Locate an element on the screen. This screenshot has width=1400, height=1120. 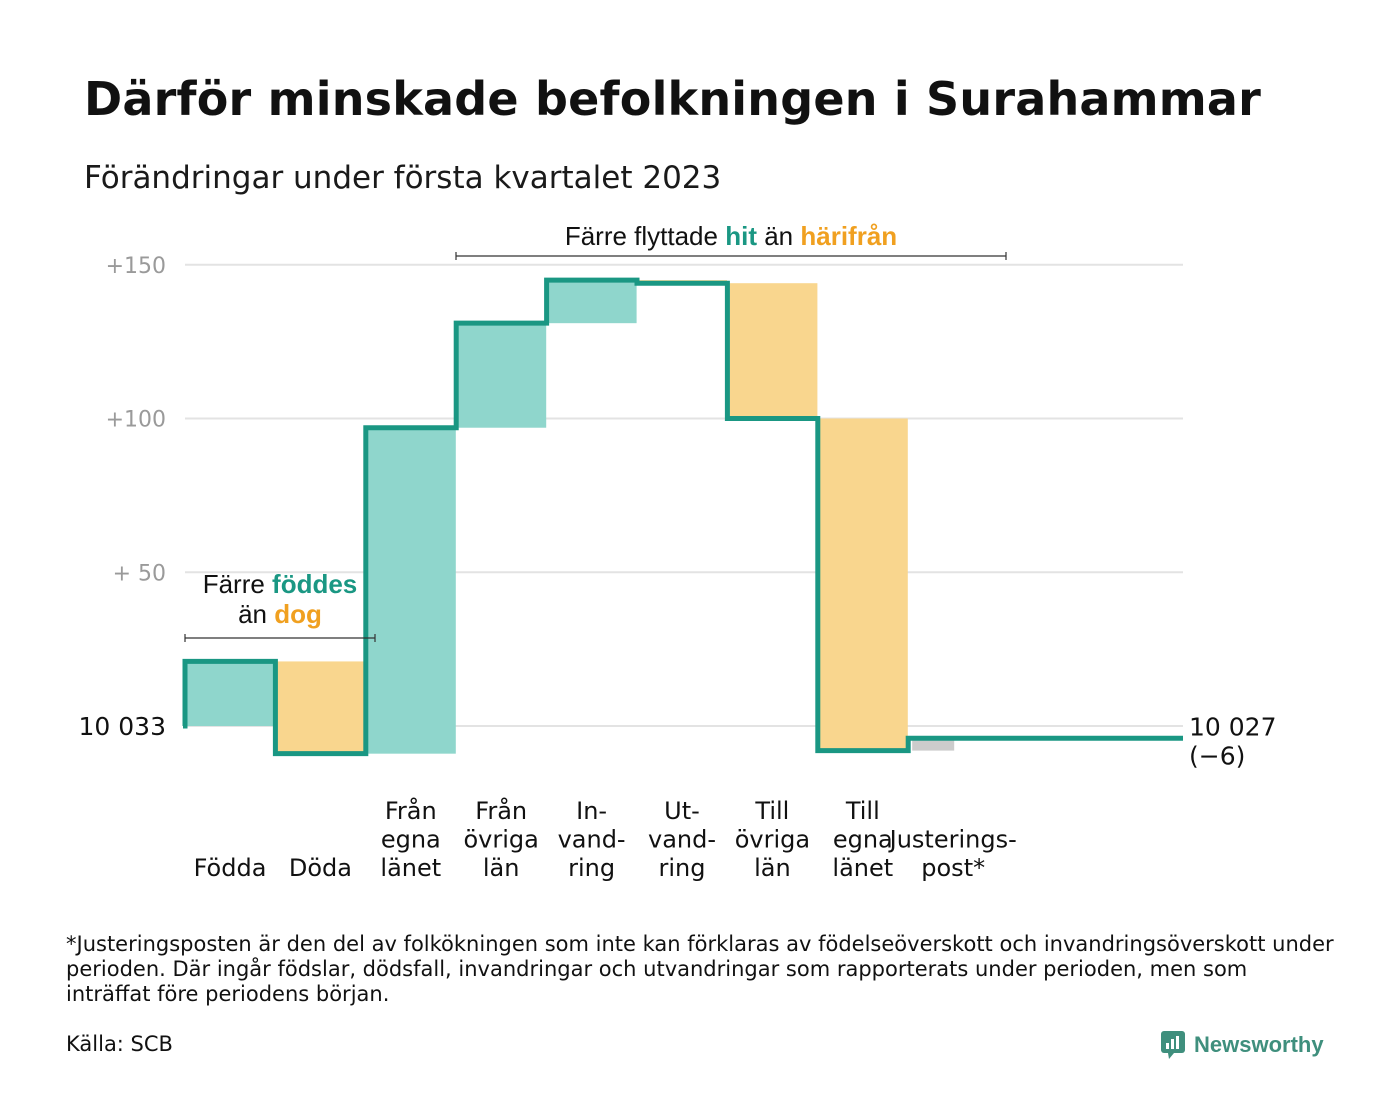
bar-invandring is located at coordinates (591, 302).